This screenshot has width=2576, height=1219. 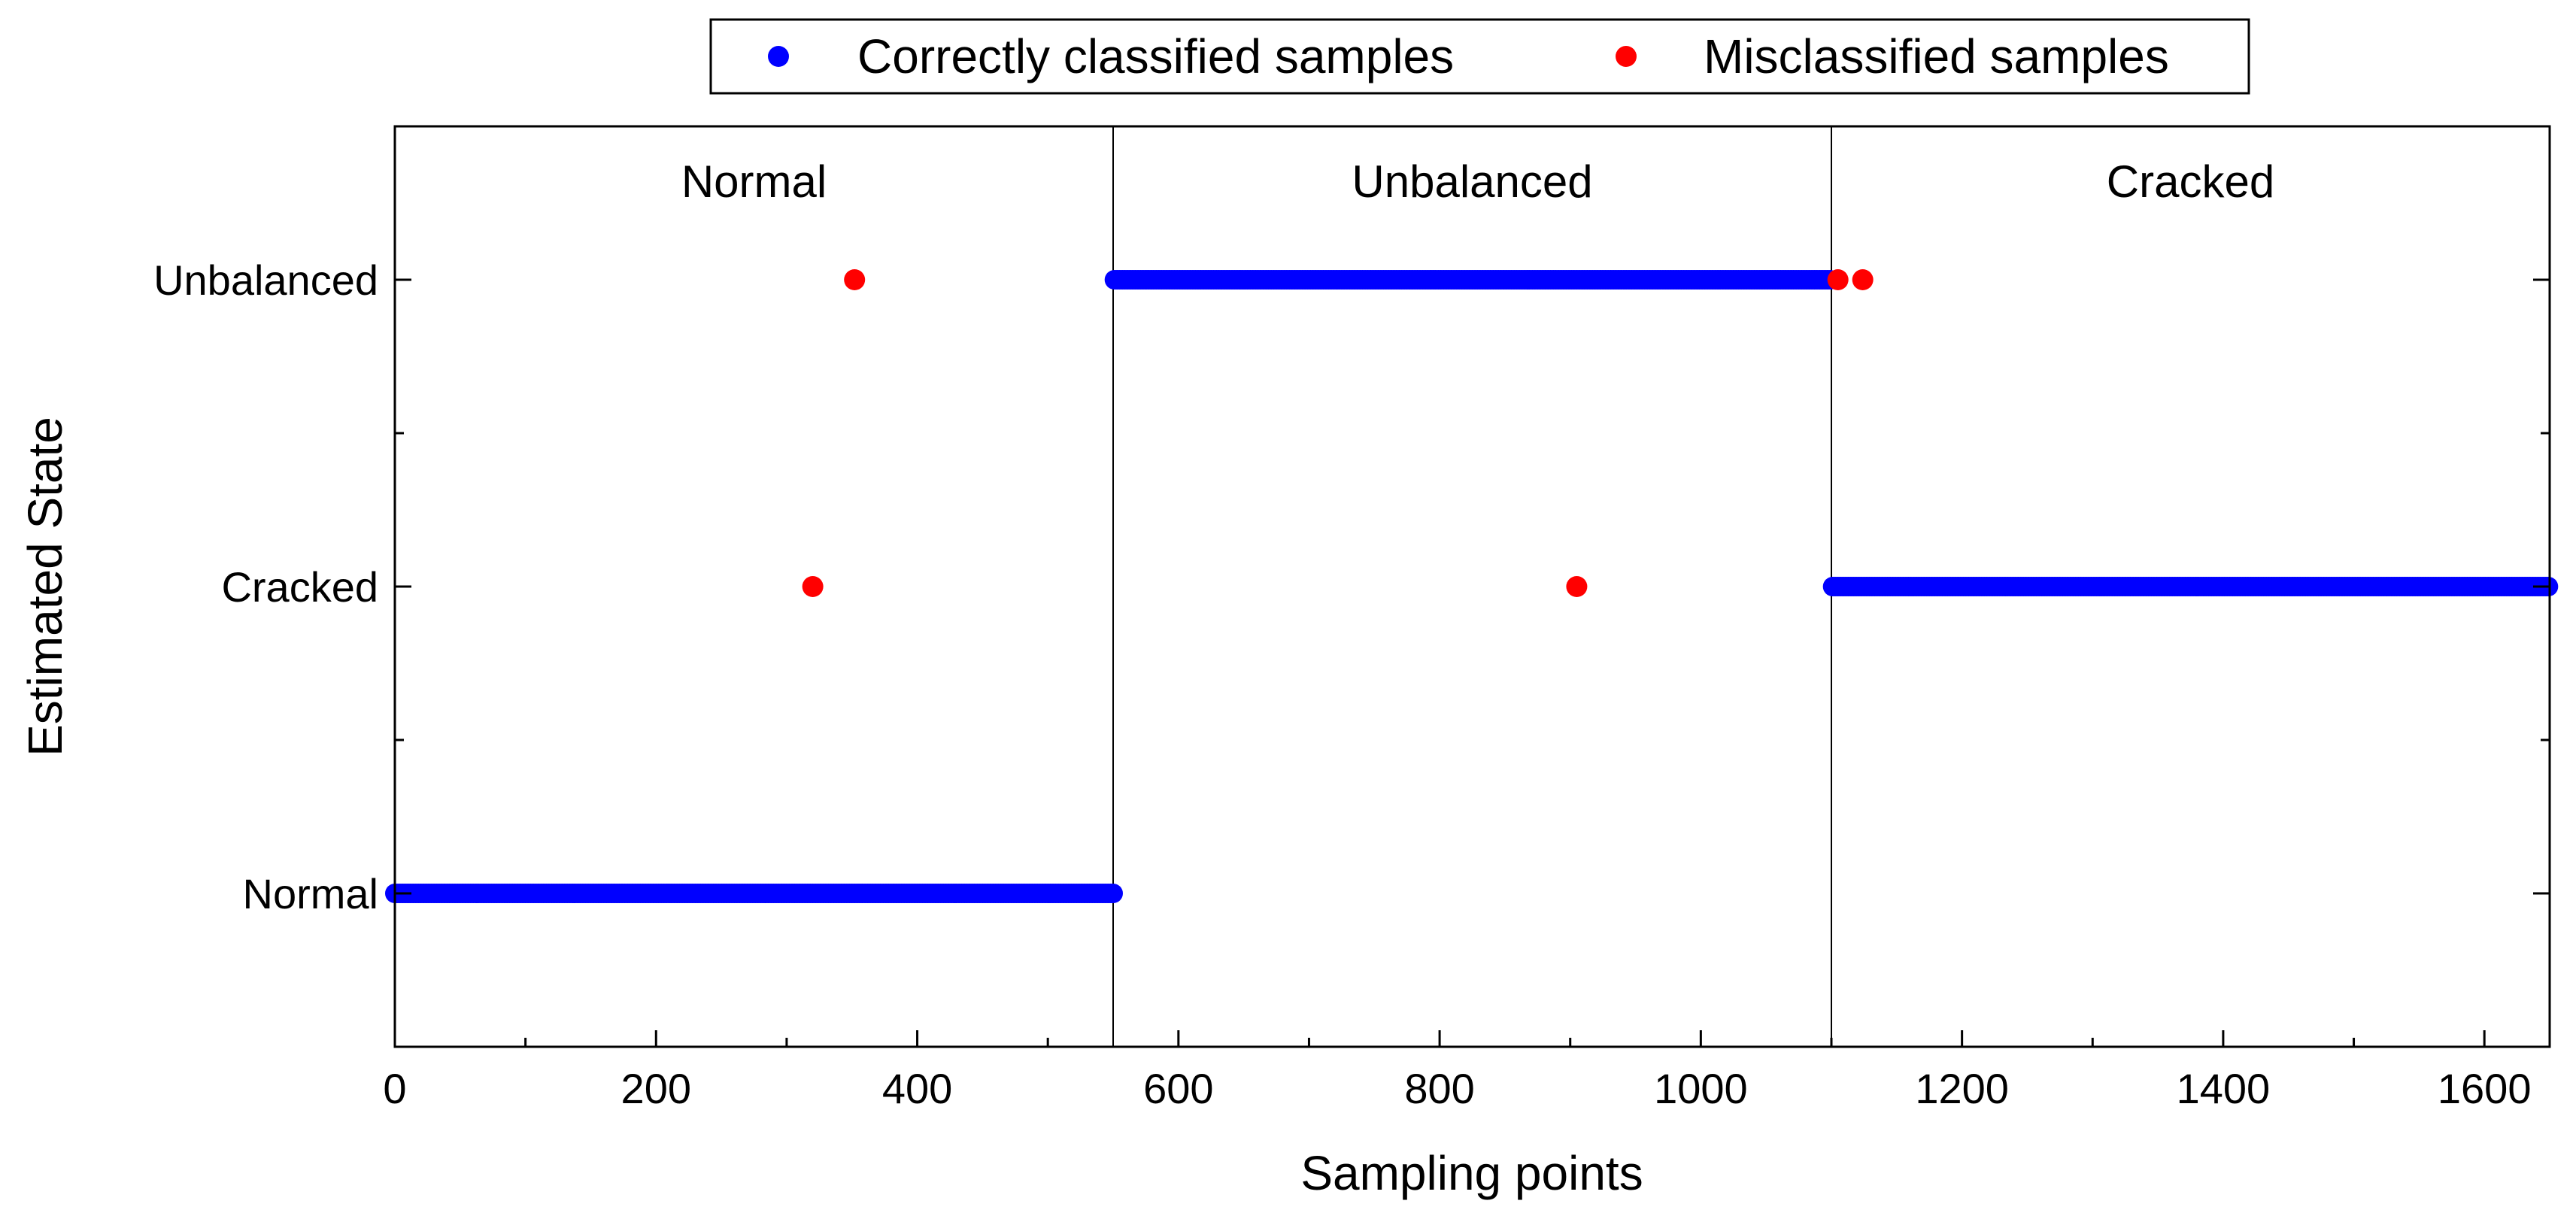 What do you see at coordinates (1936, 56) in the screenshot?
I see `legend-label-misclassified-samples: Misclassified samples` at bounding box center [1936, 56].